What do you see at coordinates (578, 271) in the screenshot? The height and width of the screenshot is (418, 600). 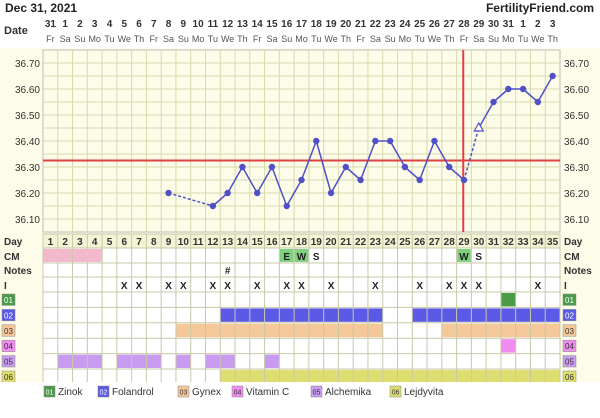 I see `row-label-right-notes: Notes` at bounding box center [578, 271].